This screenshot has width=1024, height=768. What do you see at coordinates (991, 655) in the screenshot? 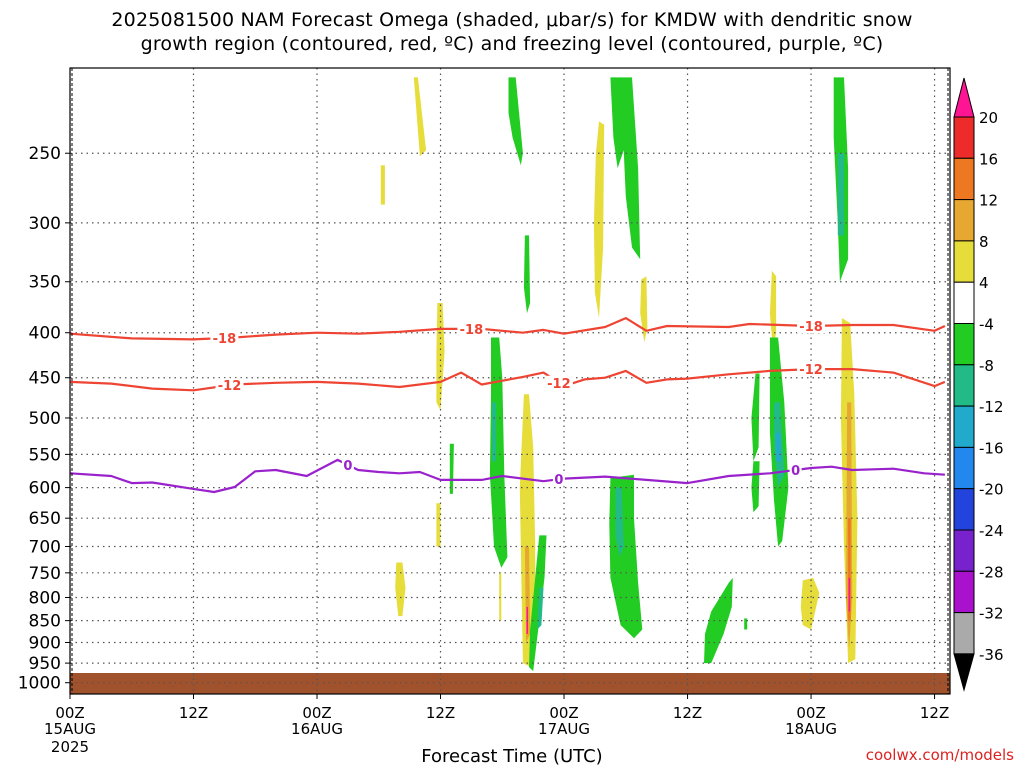
I see `colorbar-tick-label-13: -36` at bounding box center [991, 655].